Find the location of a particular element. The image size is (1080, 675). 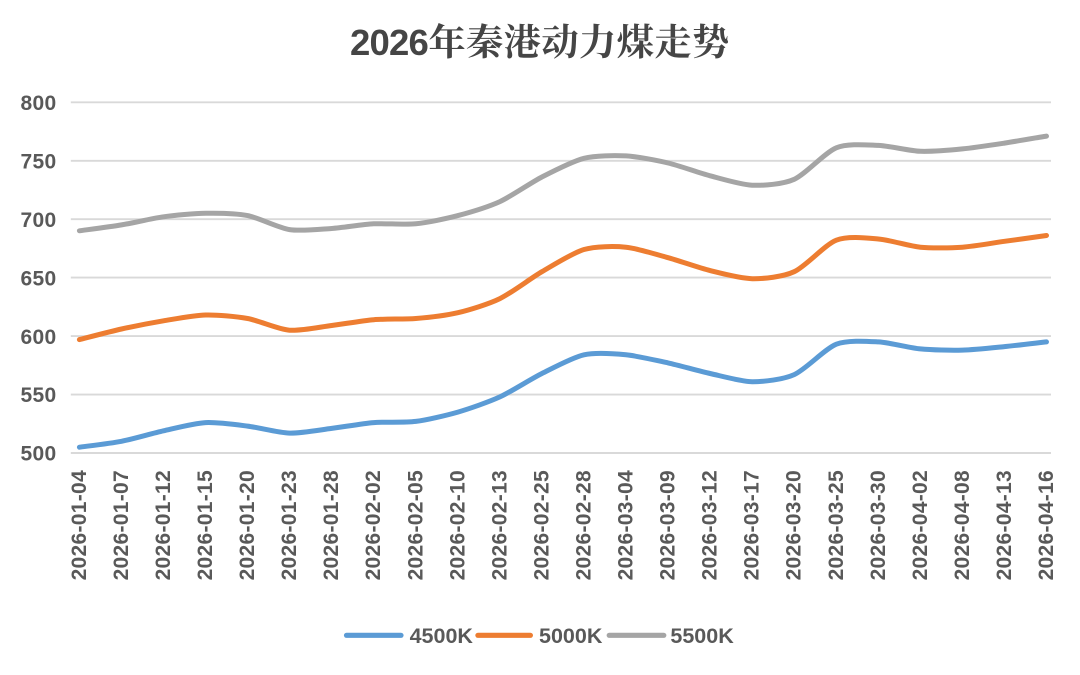

svg-text: 2026-02-10 is located at coordinates (457, 525).